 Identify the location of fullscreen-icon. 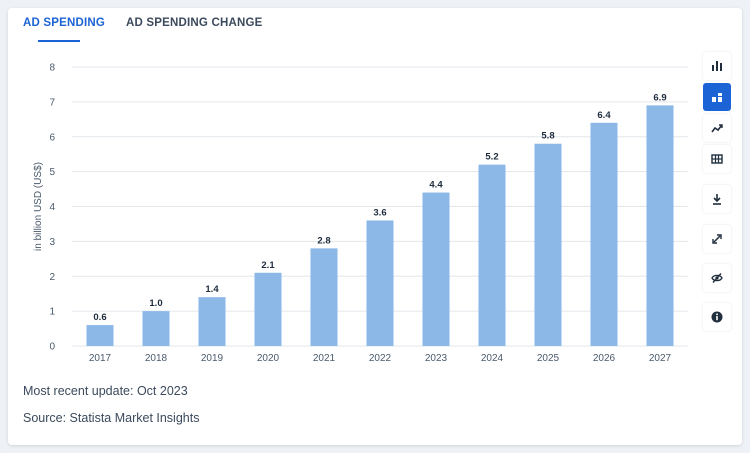
(717, 239).